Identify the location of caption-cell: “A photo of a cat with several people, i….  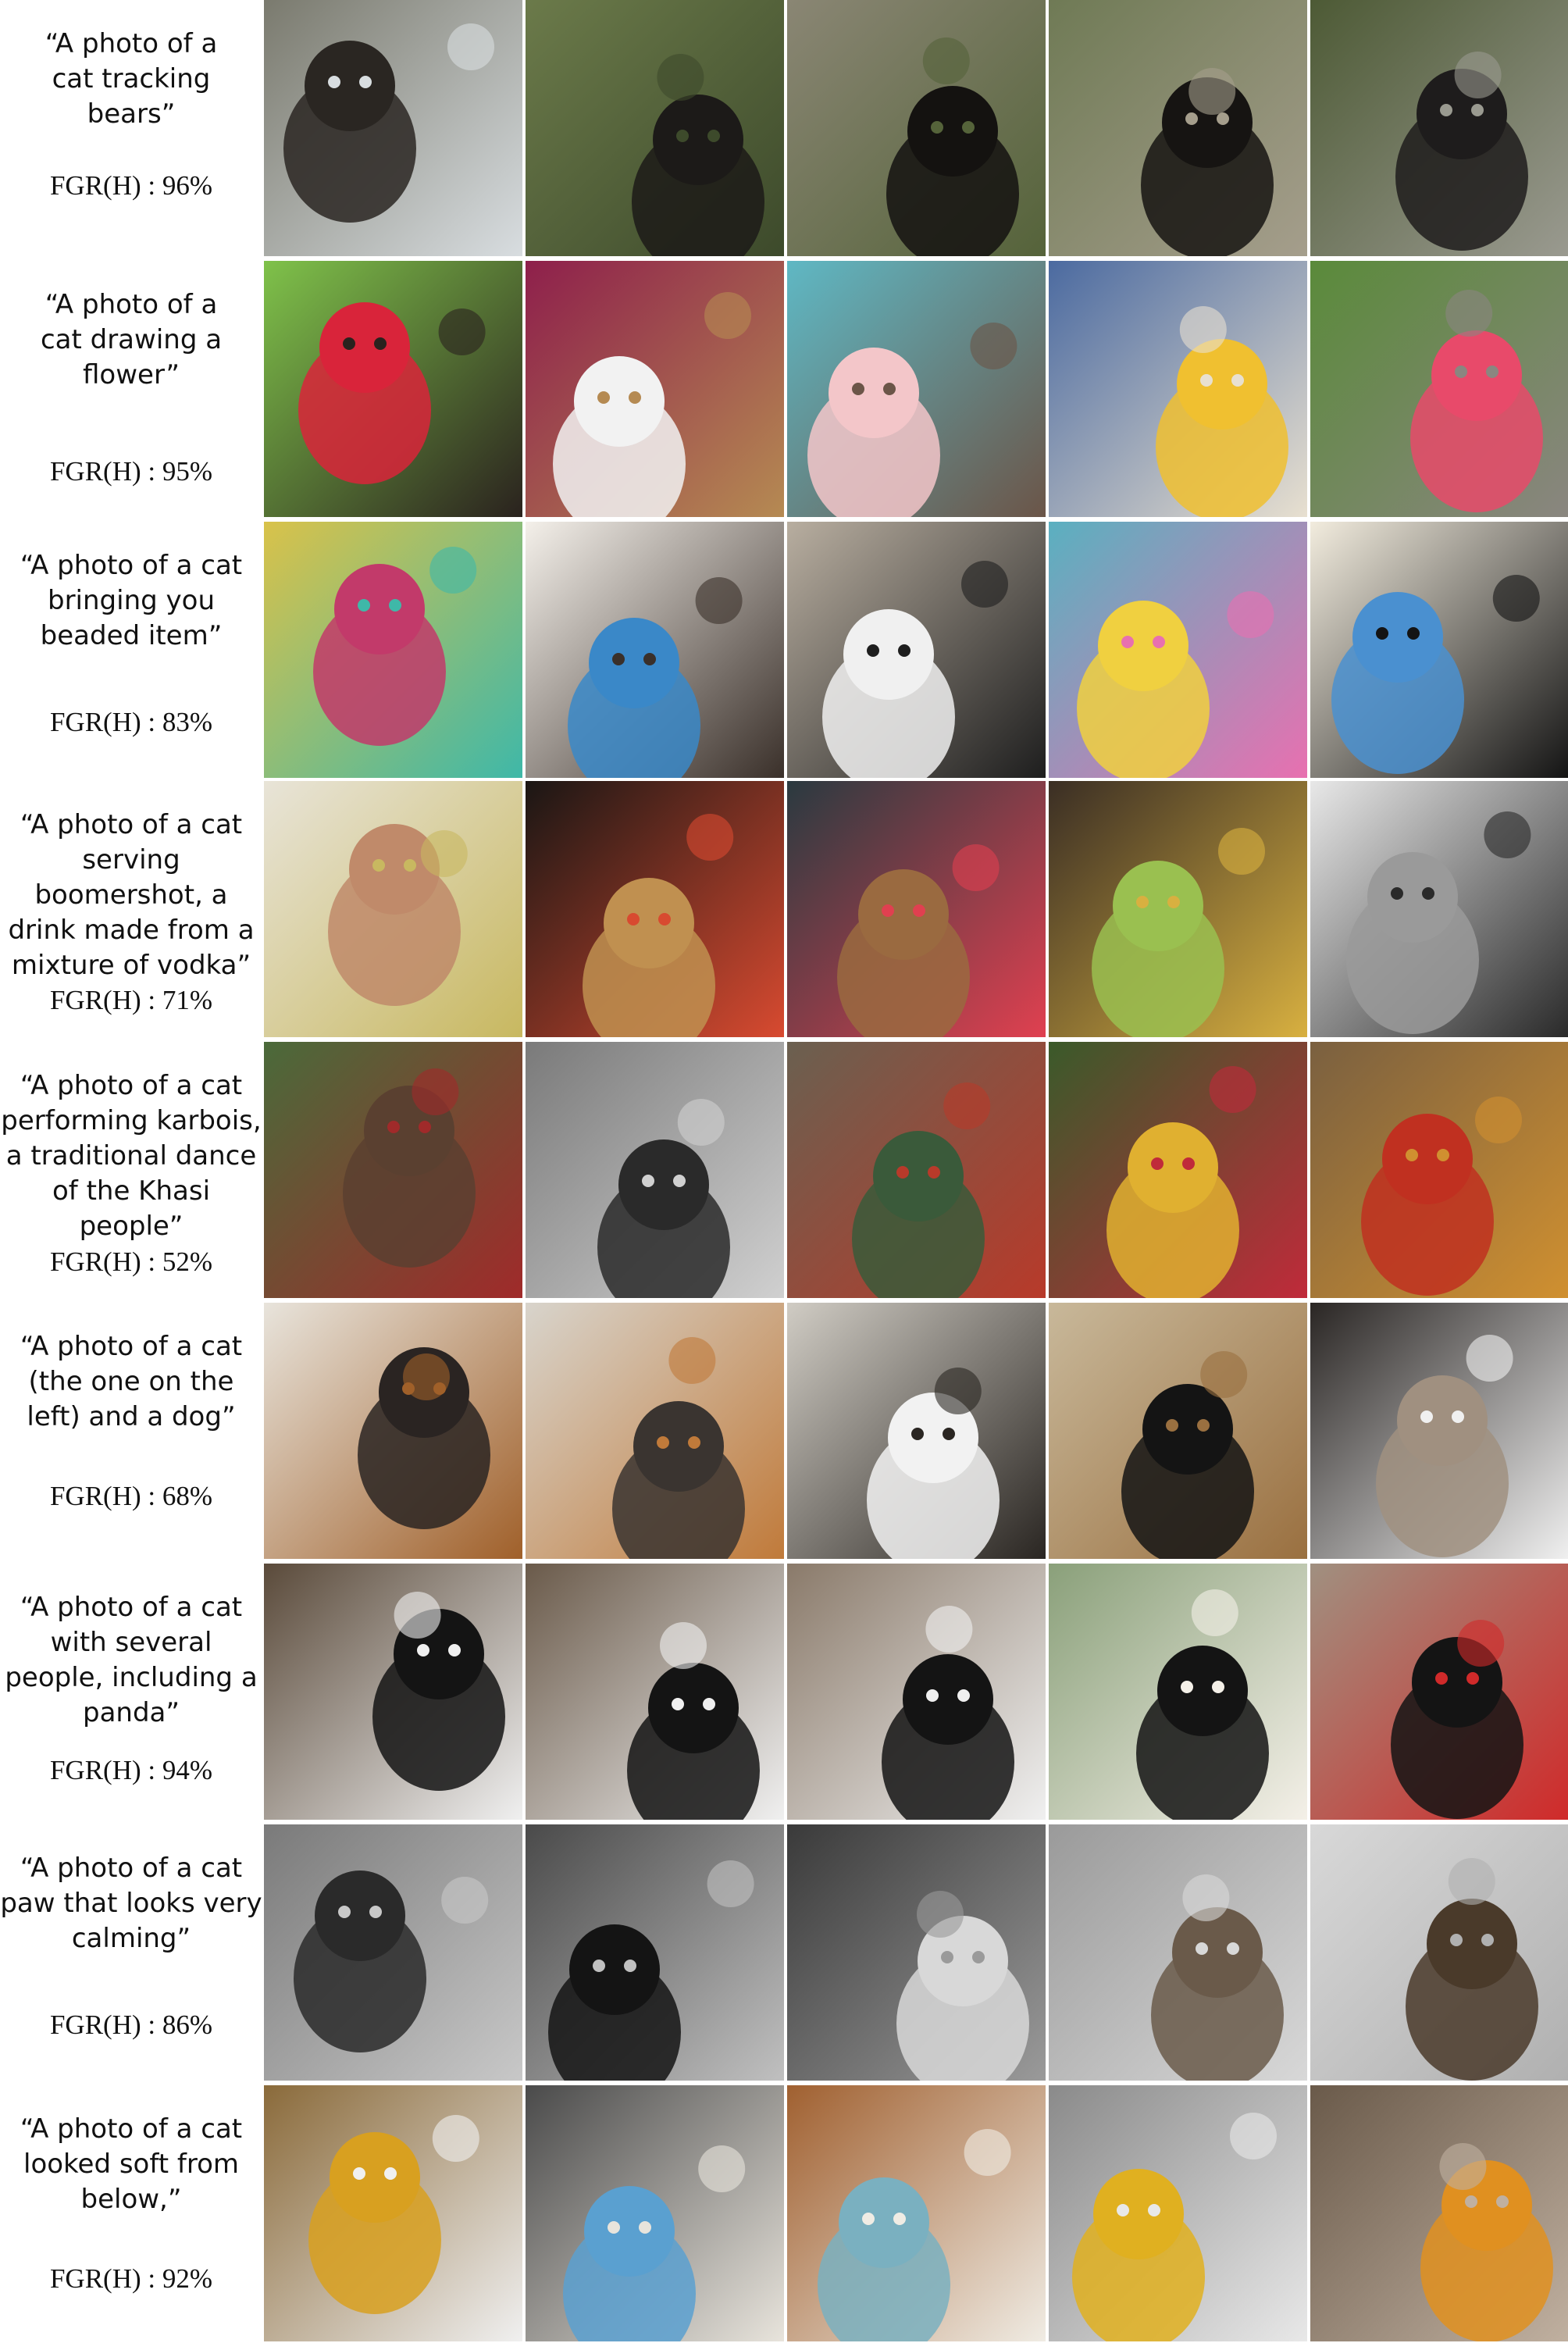
(131, 1692).